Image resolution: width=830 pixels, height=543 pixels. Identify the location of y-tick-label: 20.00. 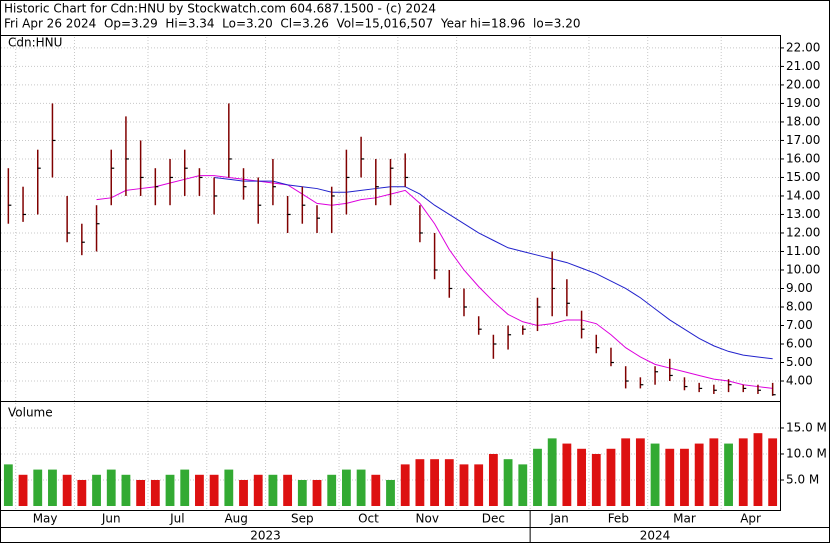
(803, 84).